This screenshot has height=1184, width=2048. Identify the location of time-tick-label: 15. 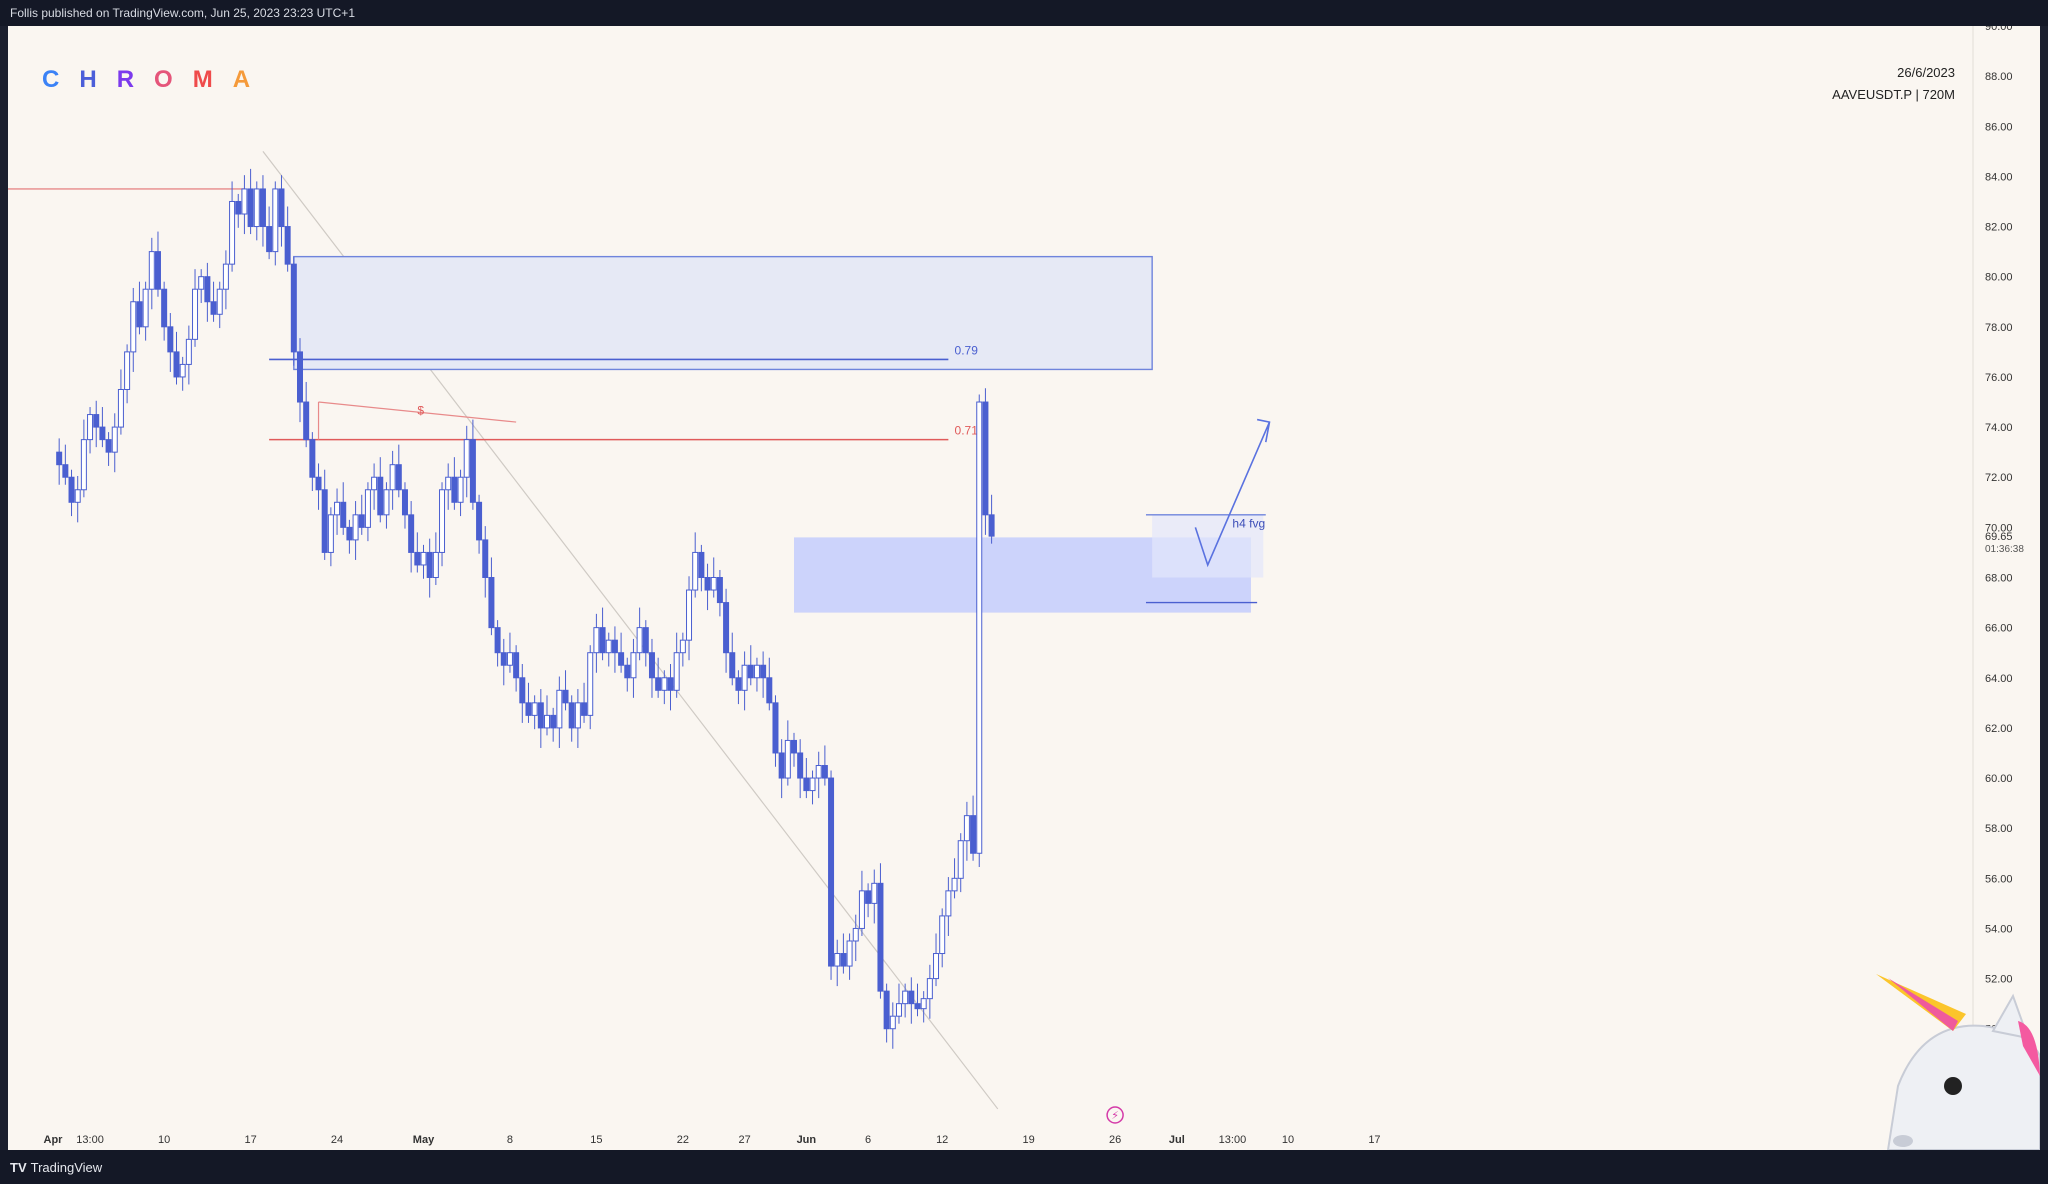
(596, 1140).